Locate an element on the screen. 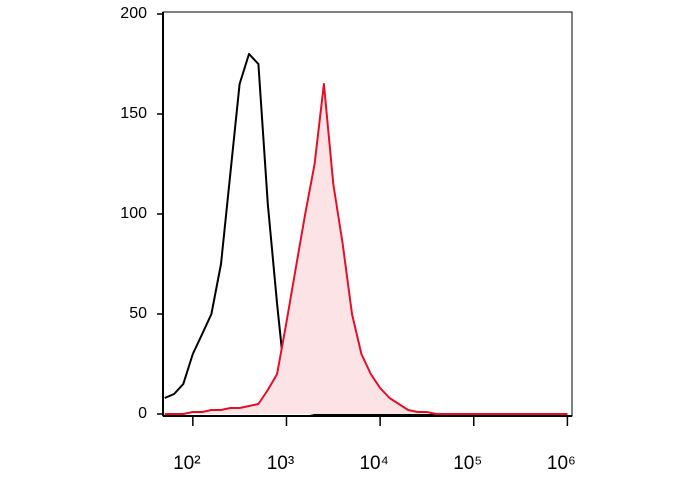  x-tick-label: 10⁵ is located at coordinates (467, 463).